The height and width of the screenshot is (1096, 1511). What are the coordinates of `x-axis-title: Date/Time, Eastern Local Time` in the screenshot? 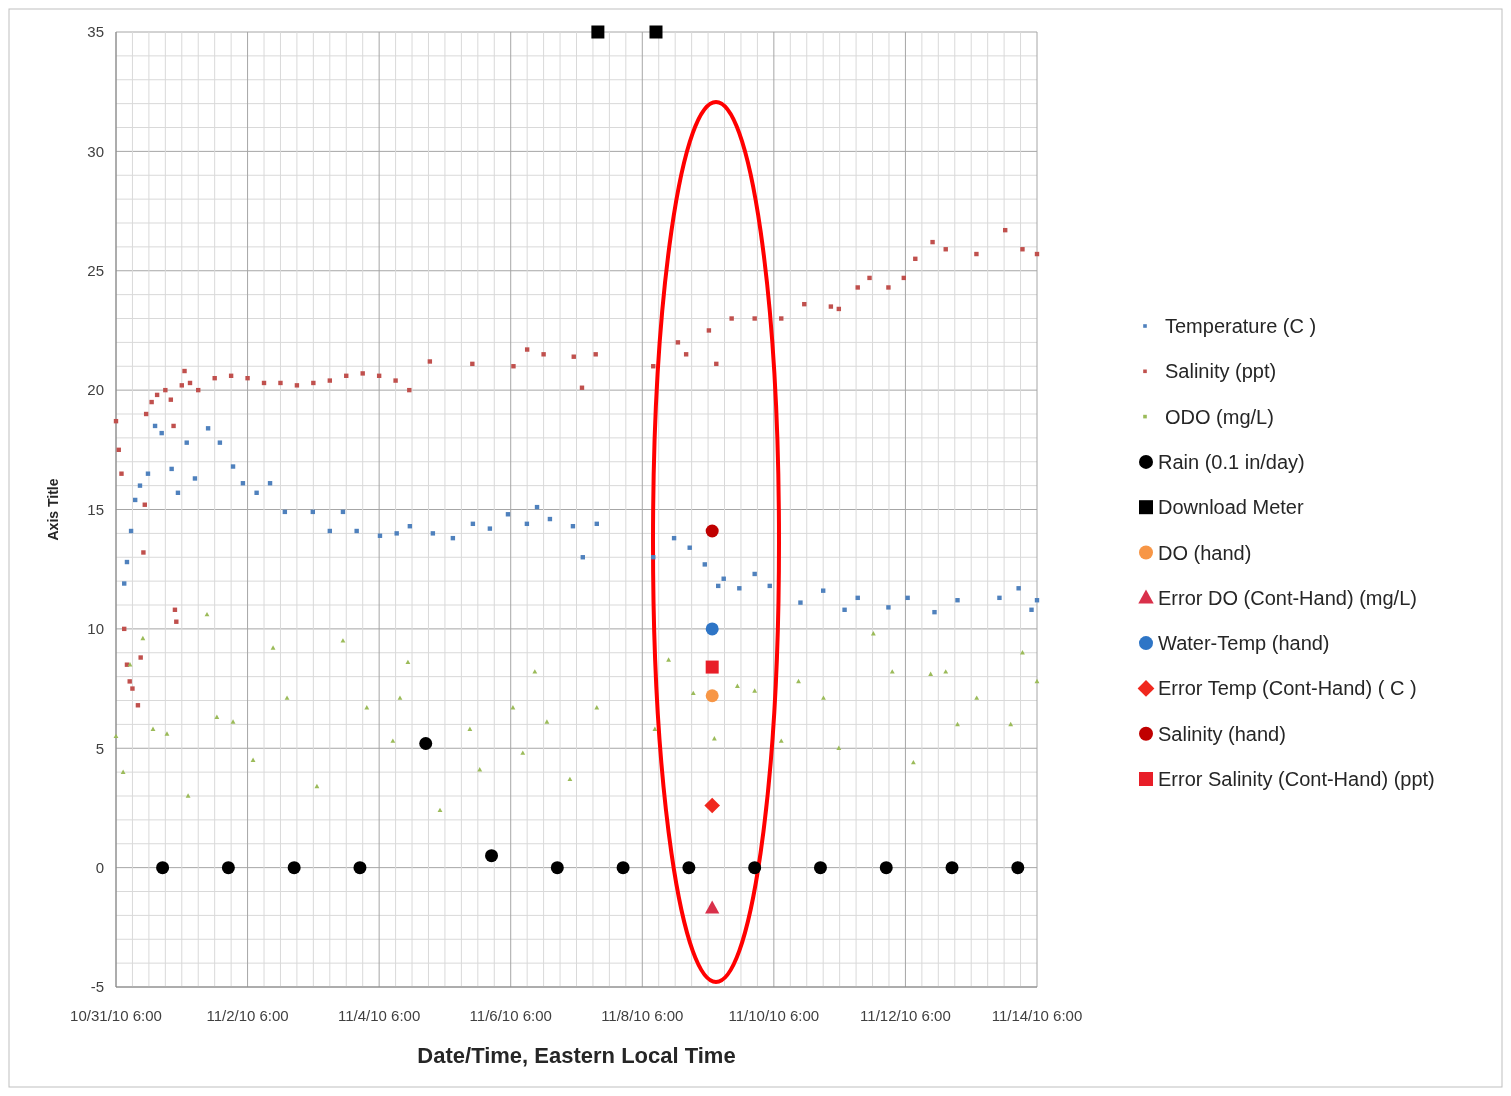 It's located at (576, 1055).